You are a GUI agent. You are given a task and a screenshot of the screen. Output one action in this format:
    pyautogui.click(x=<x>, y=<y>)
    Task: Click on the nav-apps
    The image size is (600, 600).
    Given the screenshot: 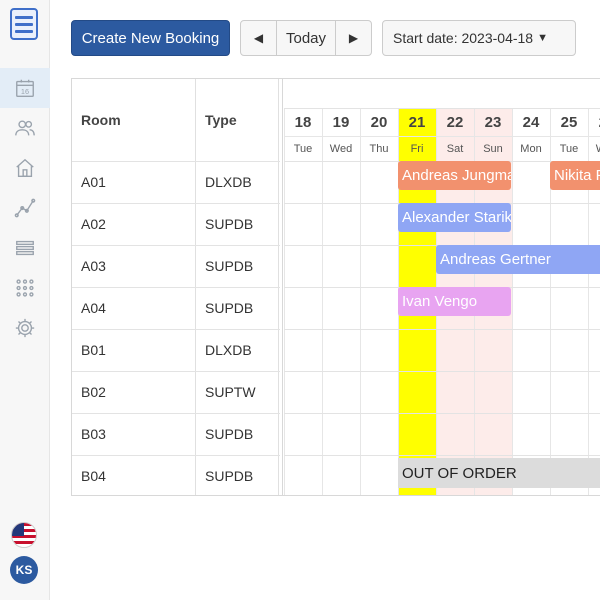 What is the action you would take?
    pyautogui.click(x=25, y=288)
    